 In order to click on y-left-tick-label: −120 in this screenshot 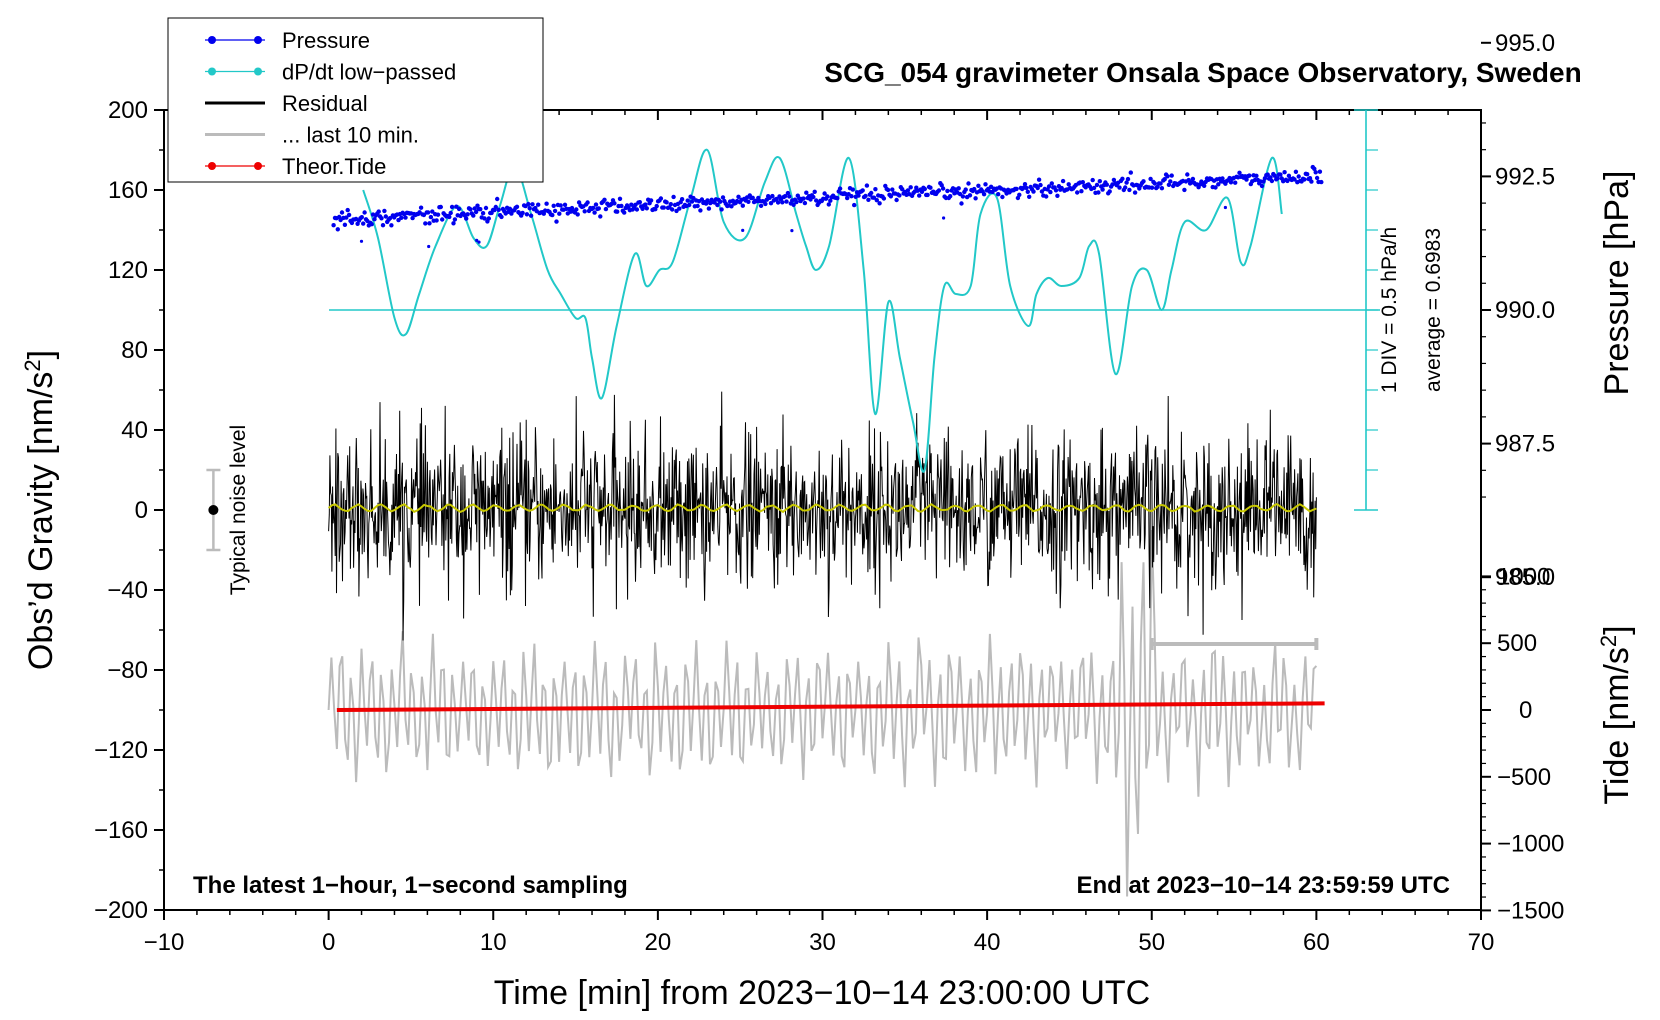, I will do `click(121, 750)`.